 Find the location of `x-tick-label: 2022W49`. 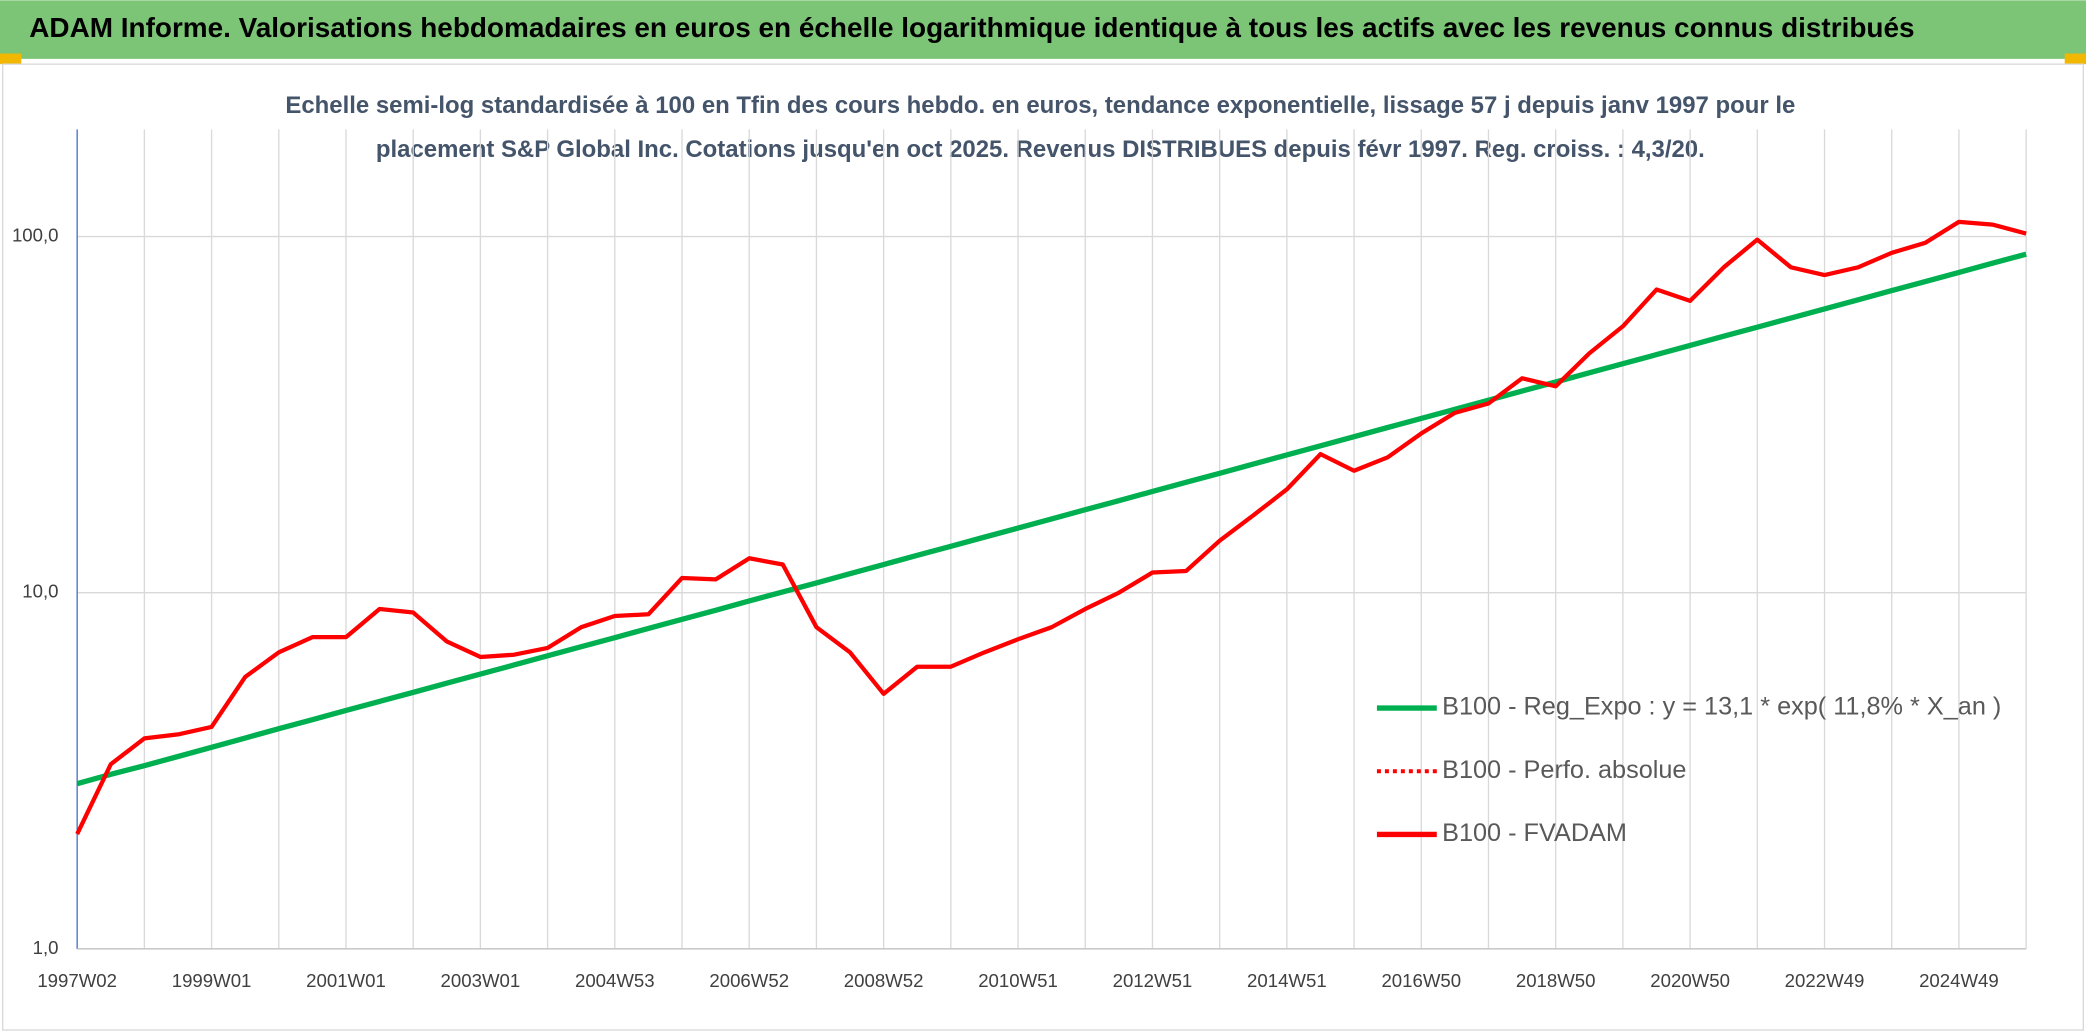

x-tick-label: 2022W49 is located at coordinates (1825, 980).